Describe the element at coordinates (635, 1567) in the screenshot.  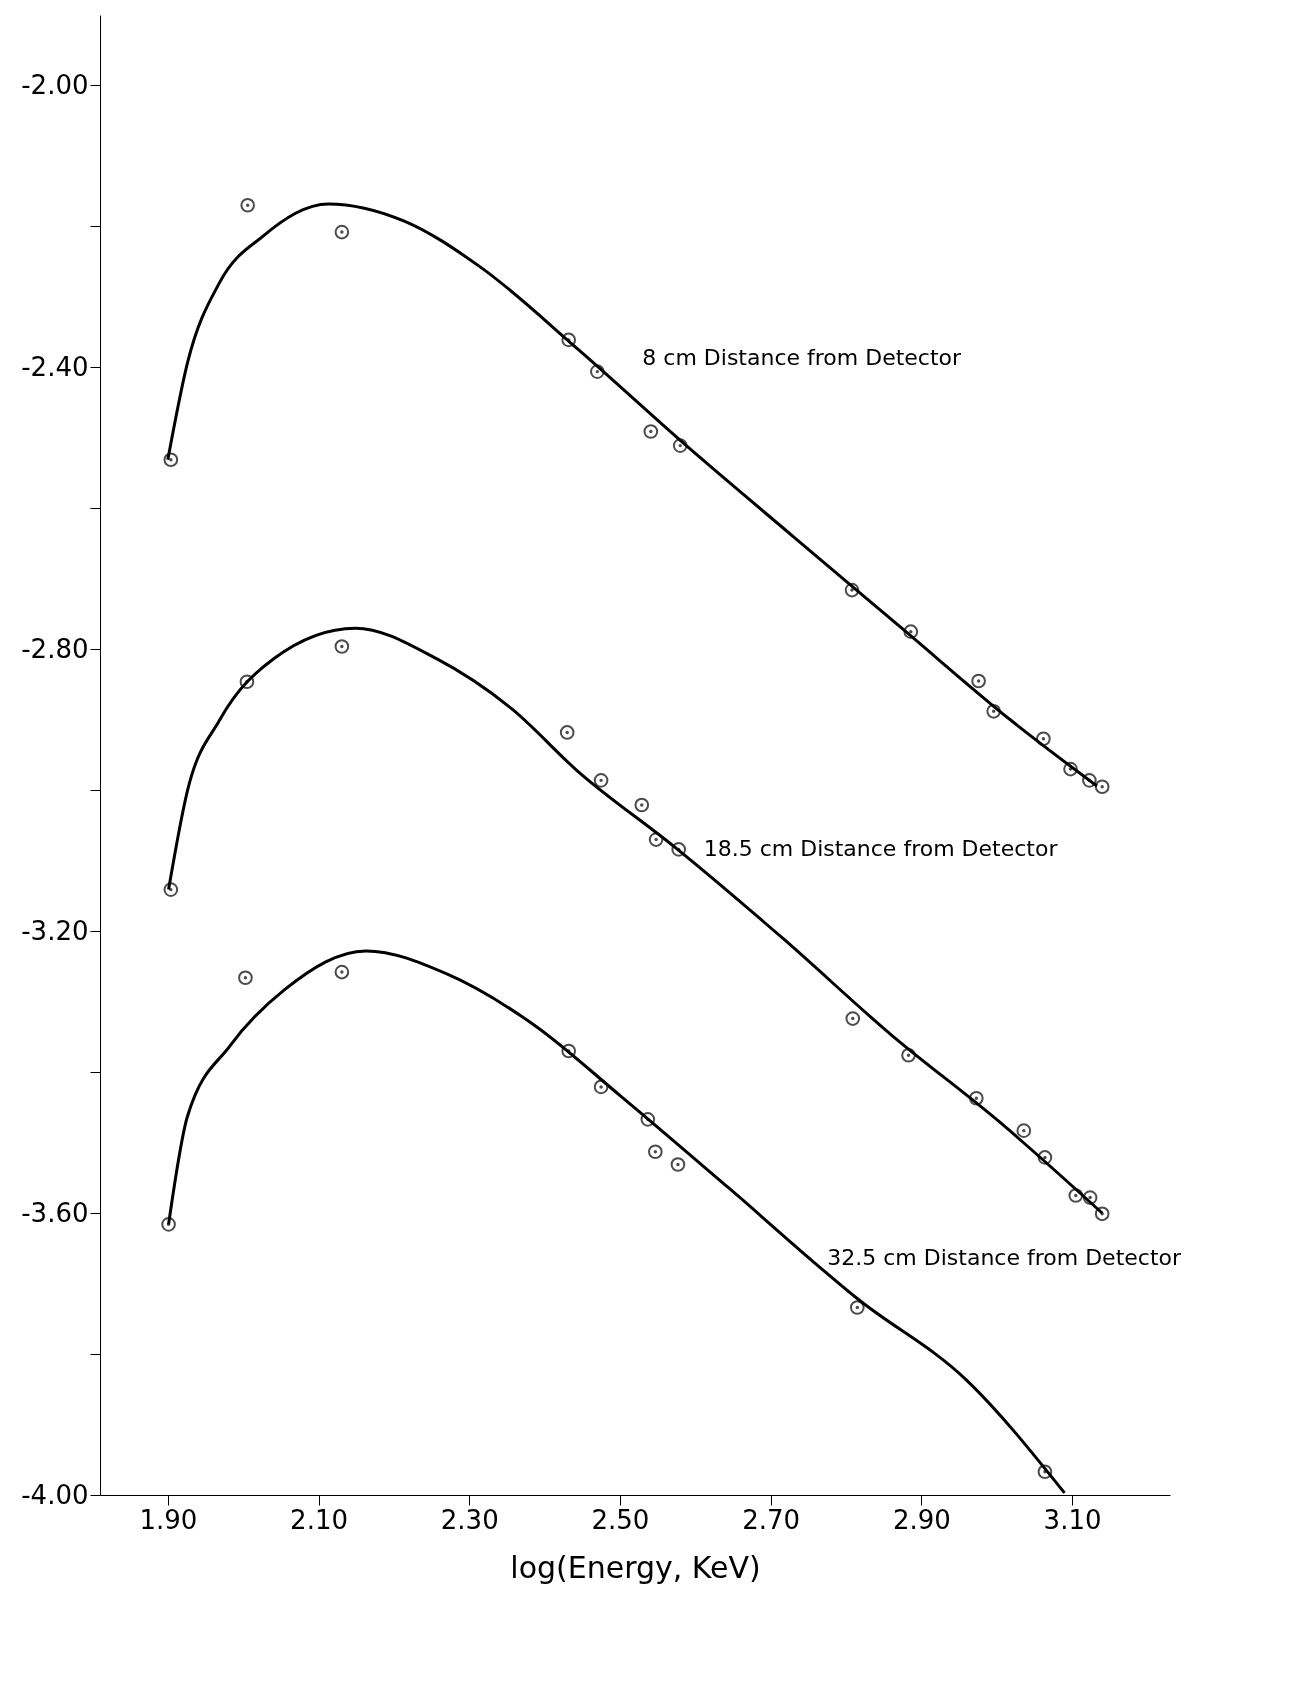
I see `x-axis-title: log(Energy, KeV)` at that location.